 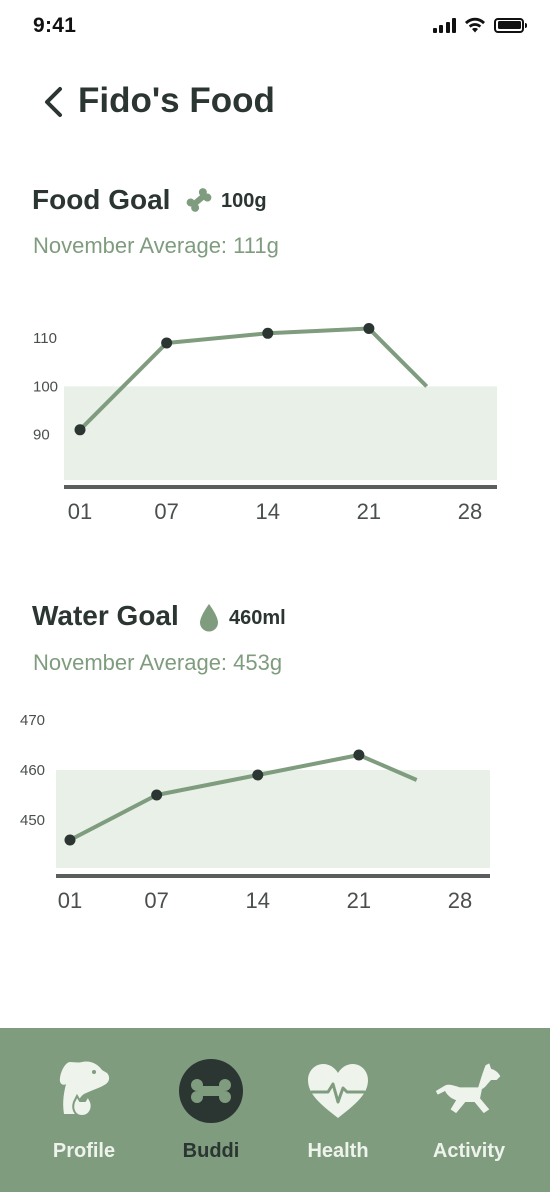 I want to click on back-button, so click(x=53, y=102).